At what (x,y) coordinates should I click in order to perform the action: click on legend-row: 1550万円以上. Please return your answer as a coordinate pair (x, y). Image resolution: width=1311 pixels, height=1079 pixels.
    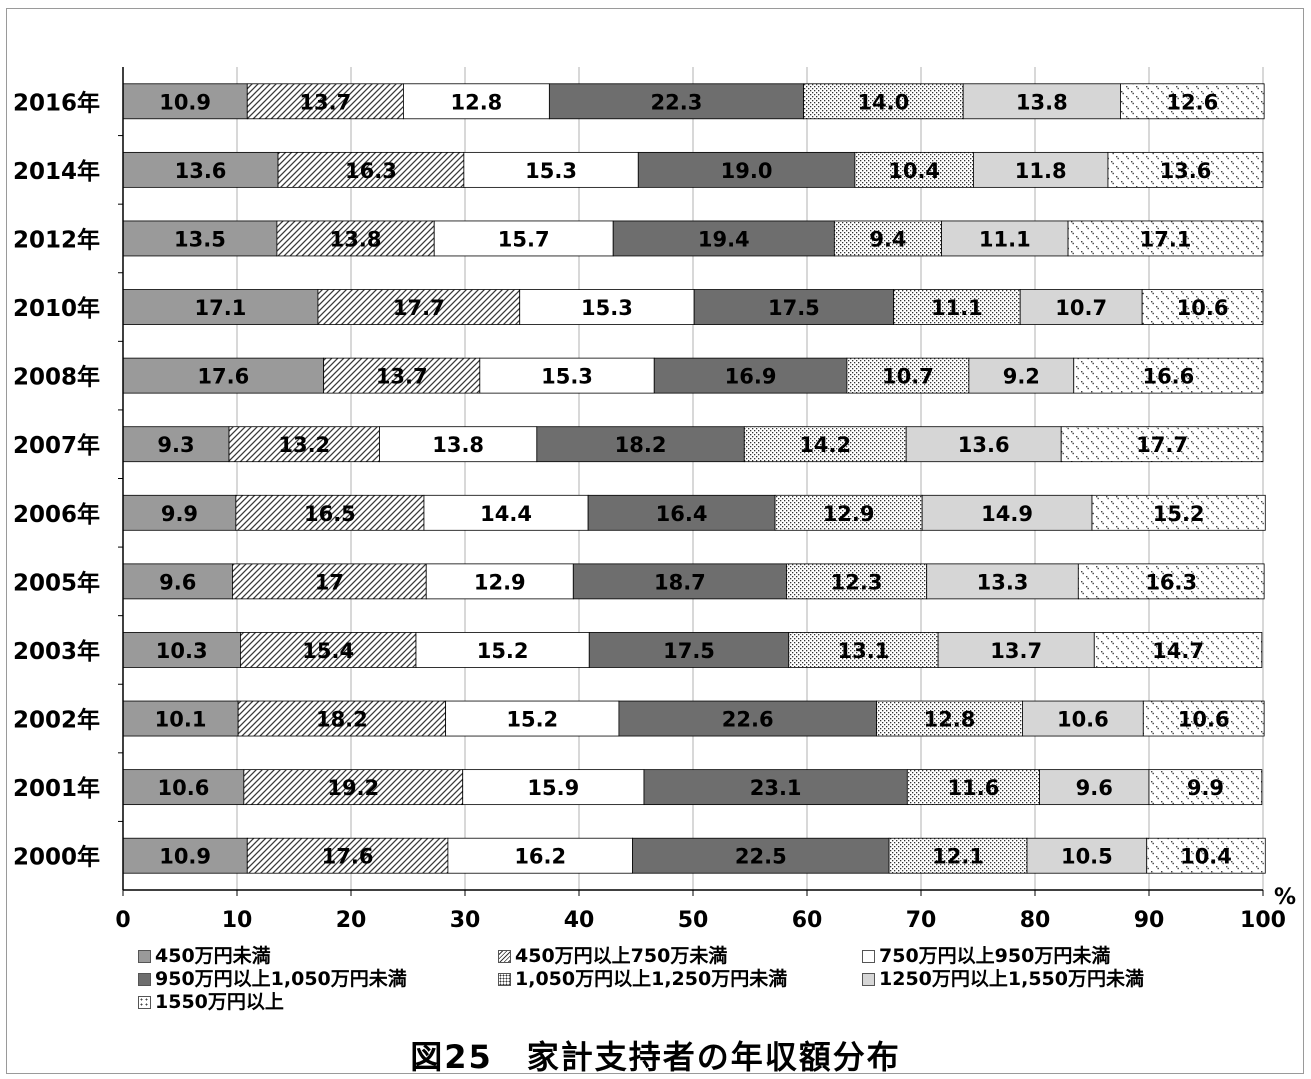
    Looking at the image, I should click on (688, 1002).